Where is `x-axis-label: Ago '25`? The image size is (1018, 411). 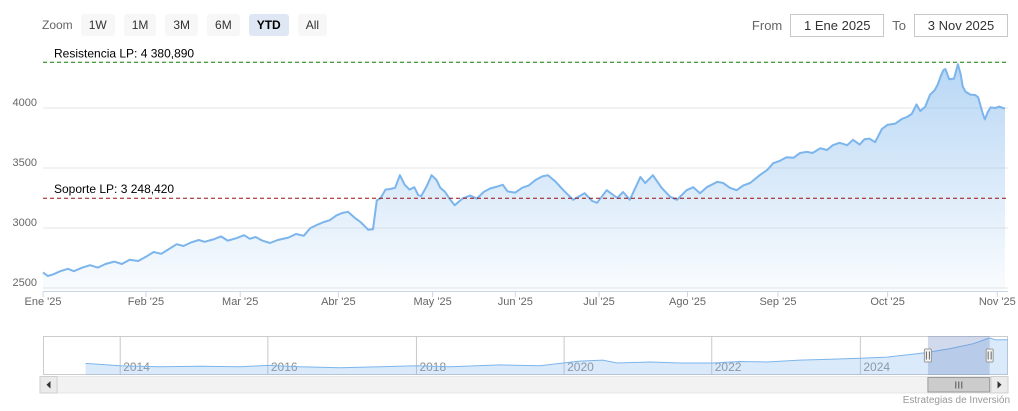 x-axis-label: Ago '25 is located at coordinates (687, 302).